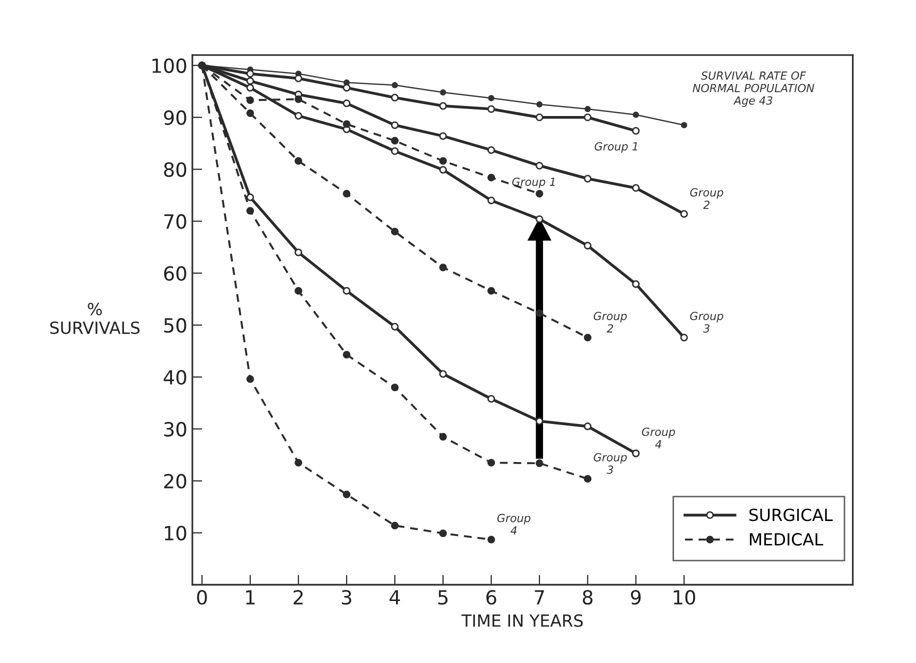  I want to click on y-tick-label: 20, so click(175, 481).